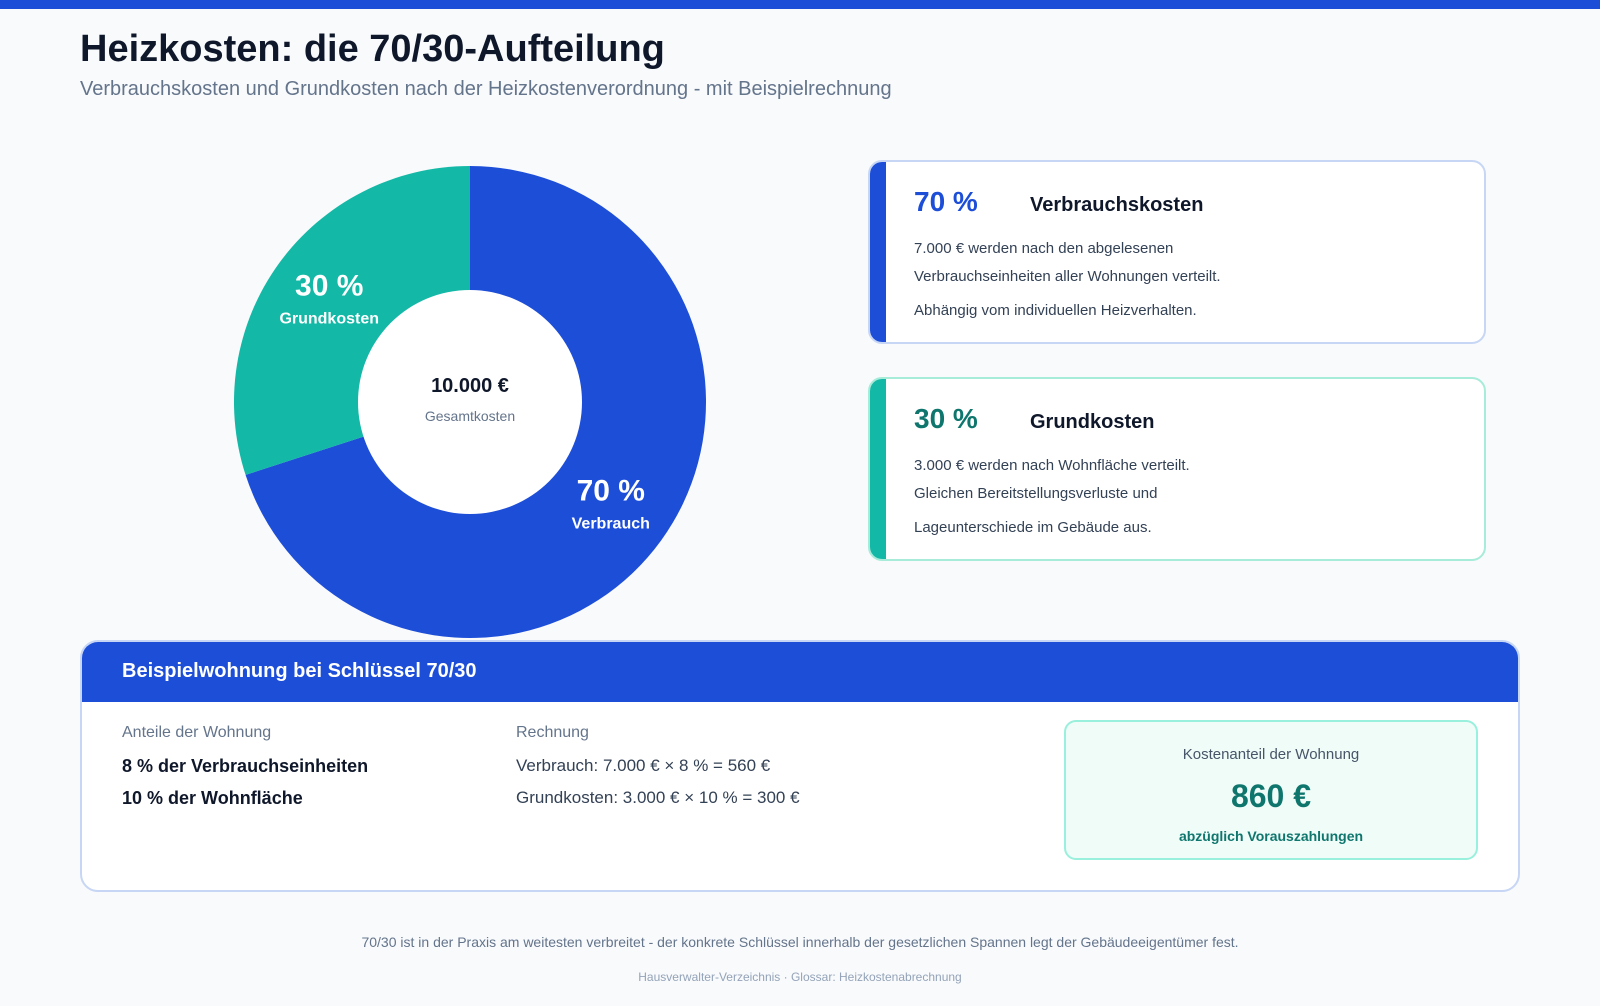 The width and height of the screenshot is (1600, 1006). What do you see at coordinates (372, 49) in the screenshot?
I see `page-title: Heizkosten: die 70/30-Aufteilung` at bounding box center [372, 49].